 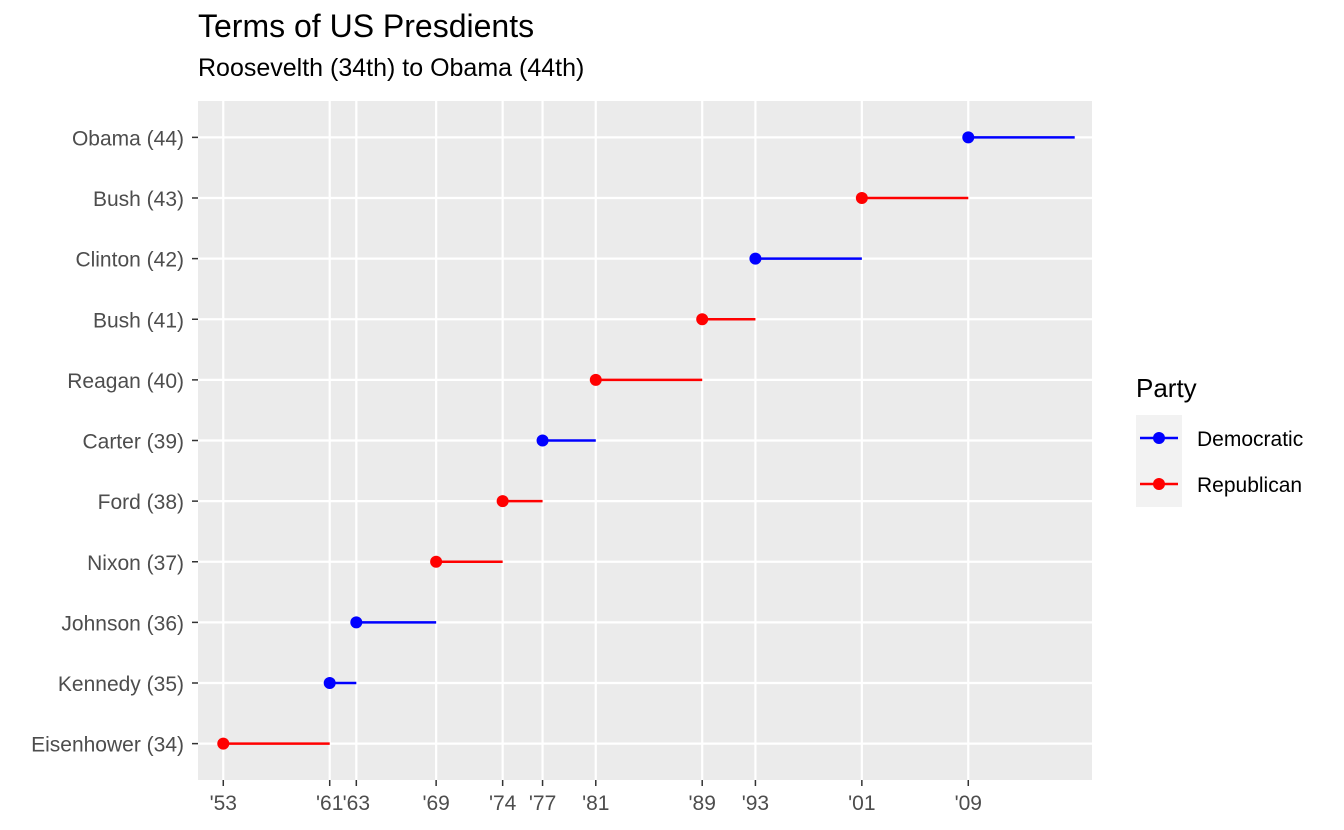 I want to click on x-tick-label: '74, so click(x=503, y=803).